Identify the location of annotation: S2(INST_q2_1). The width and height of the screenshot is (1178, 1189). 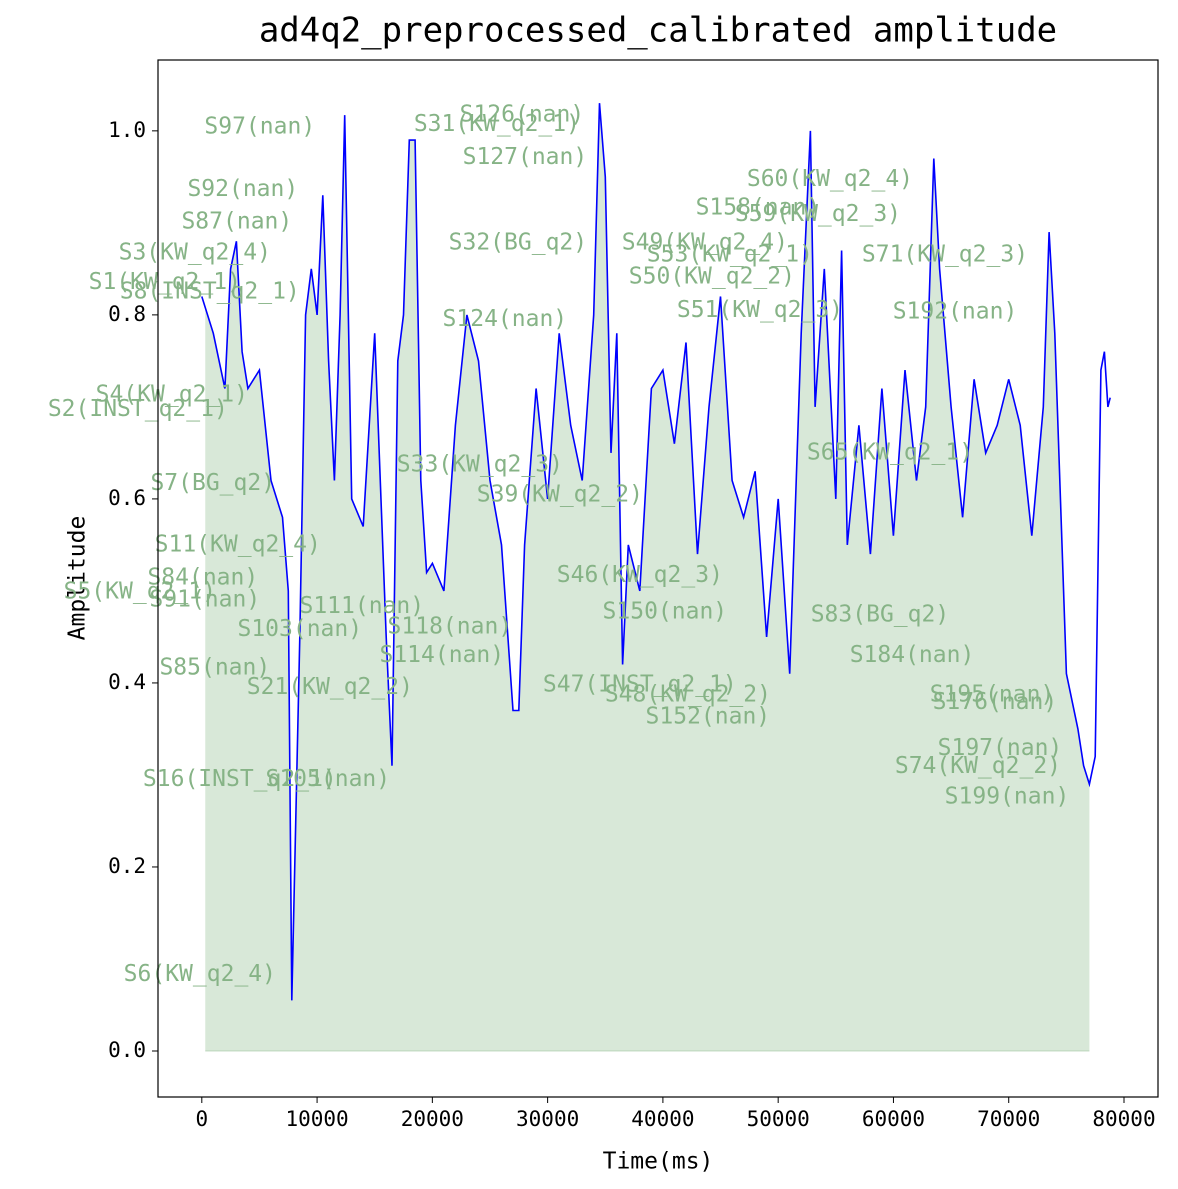
(138, 409).